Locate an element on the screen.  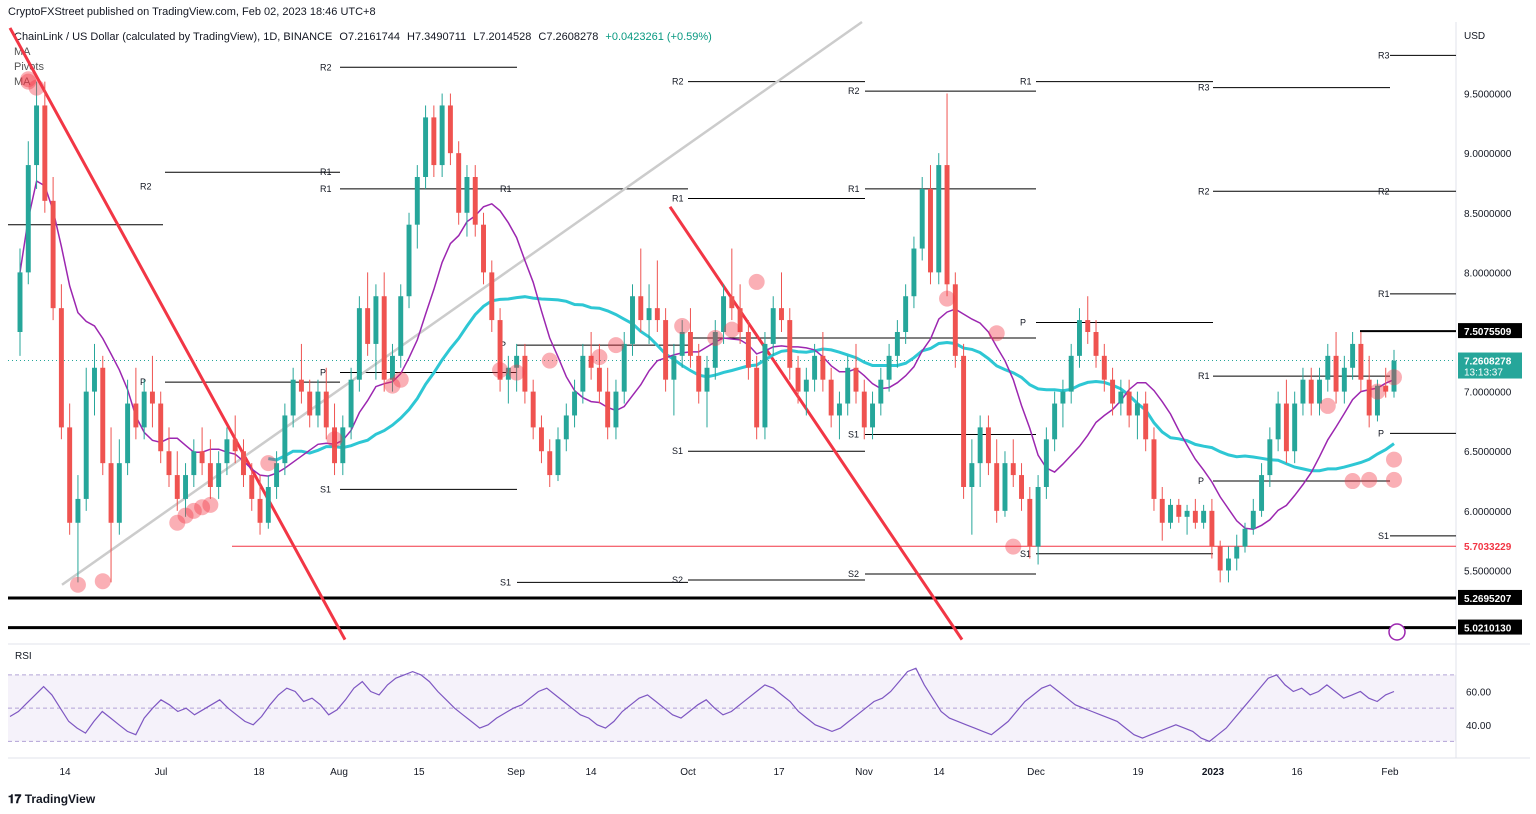
lightning-icon is located at coordinates (1397, 632).